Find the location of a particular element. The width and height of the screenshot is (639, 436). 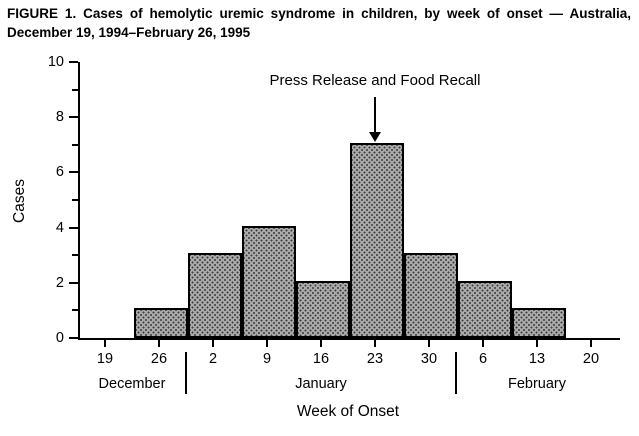

x-tick-label-9: 9 is located at coordinates (267, 359).